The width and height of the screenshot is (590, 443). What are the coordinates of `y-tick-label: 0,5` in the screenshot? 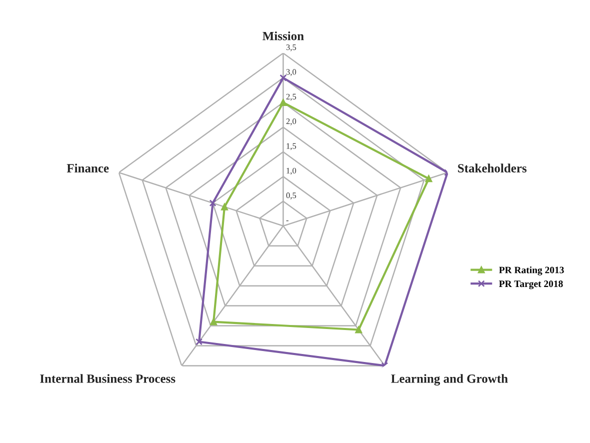 It's located at (291, 196).